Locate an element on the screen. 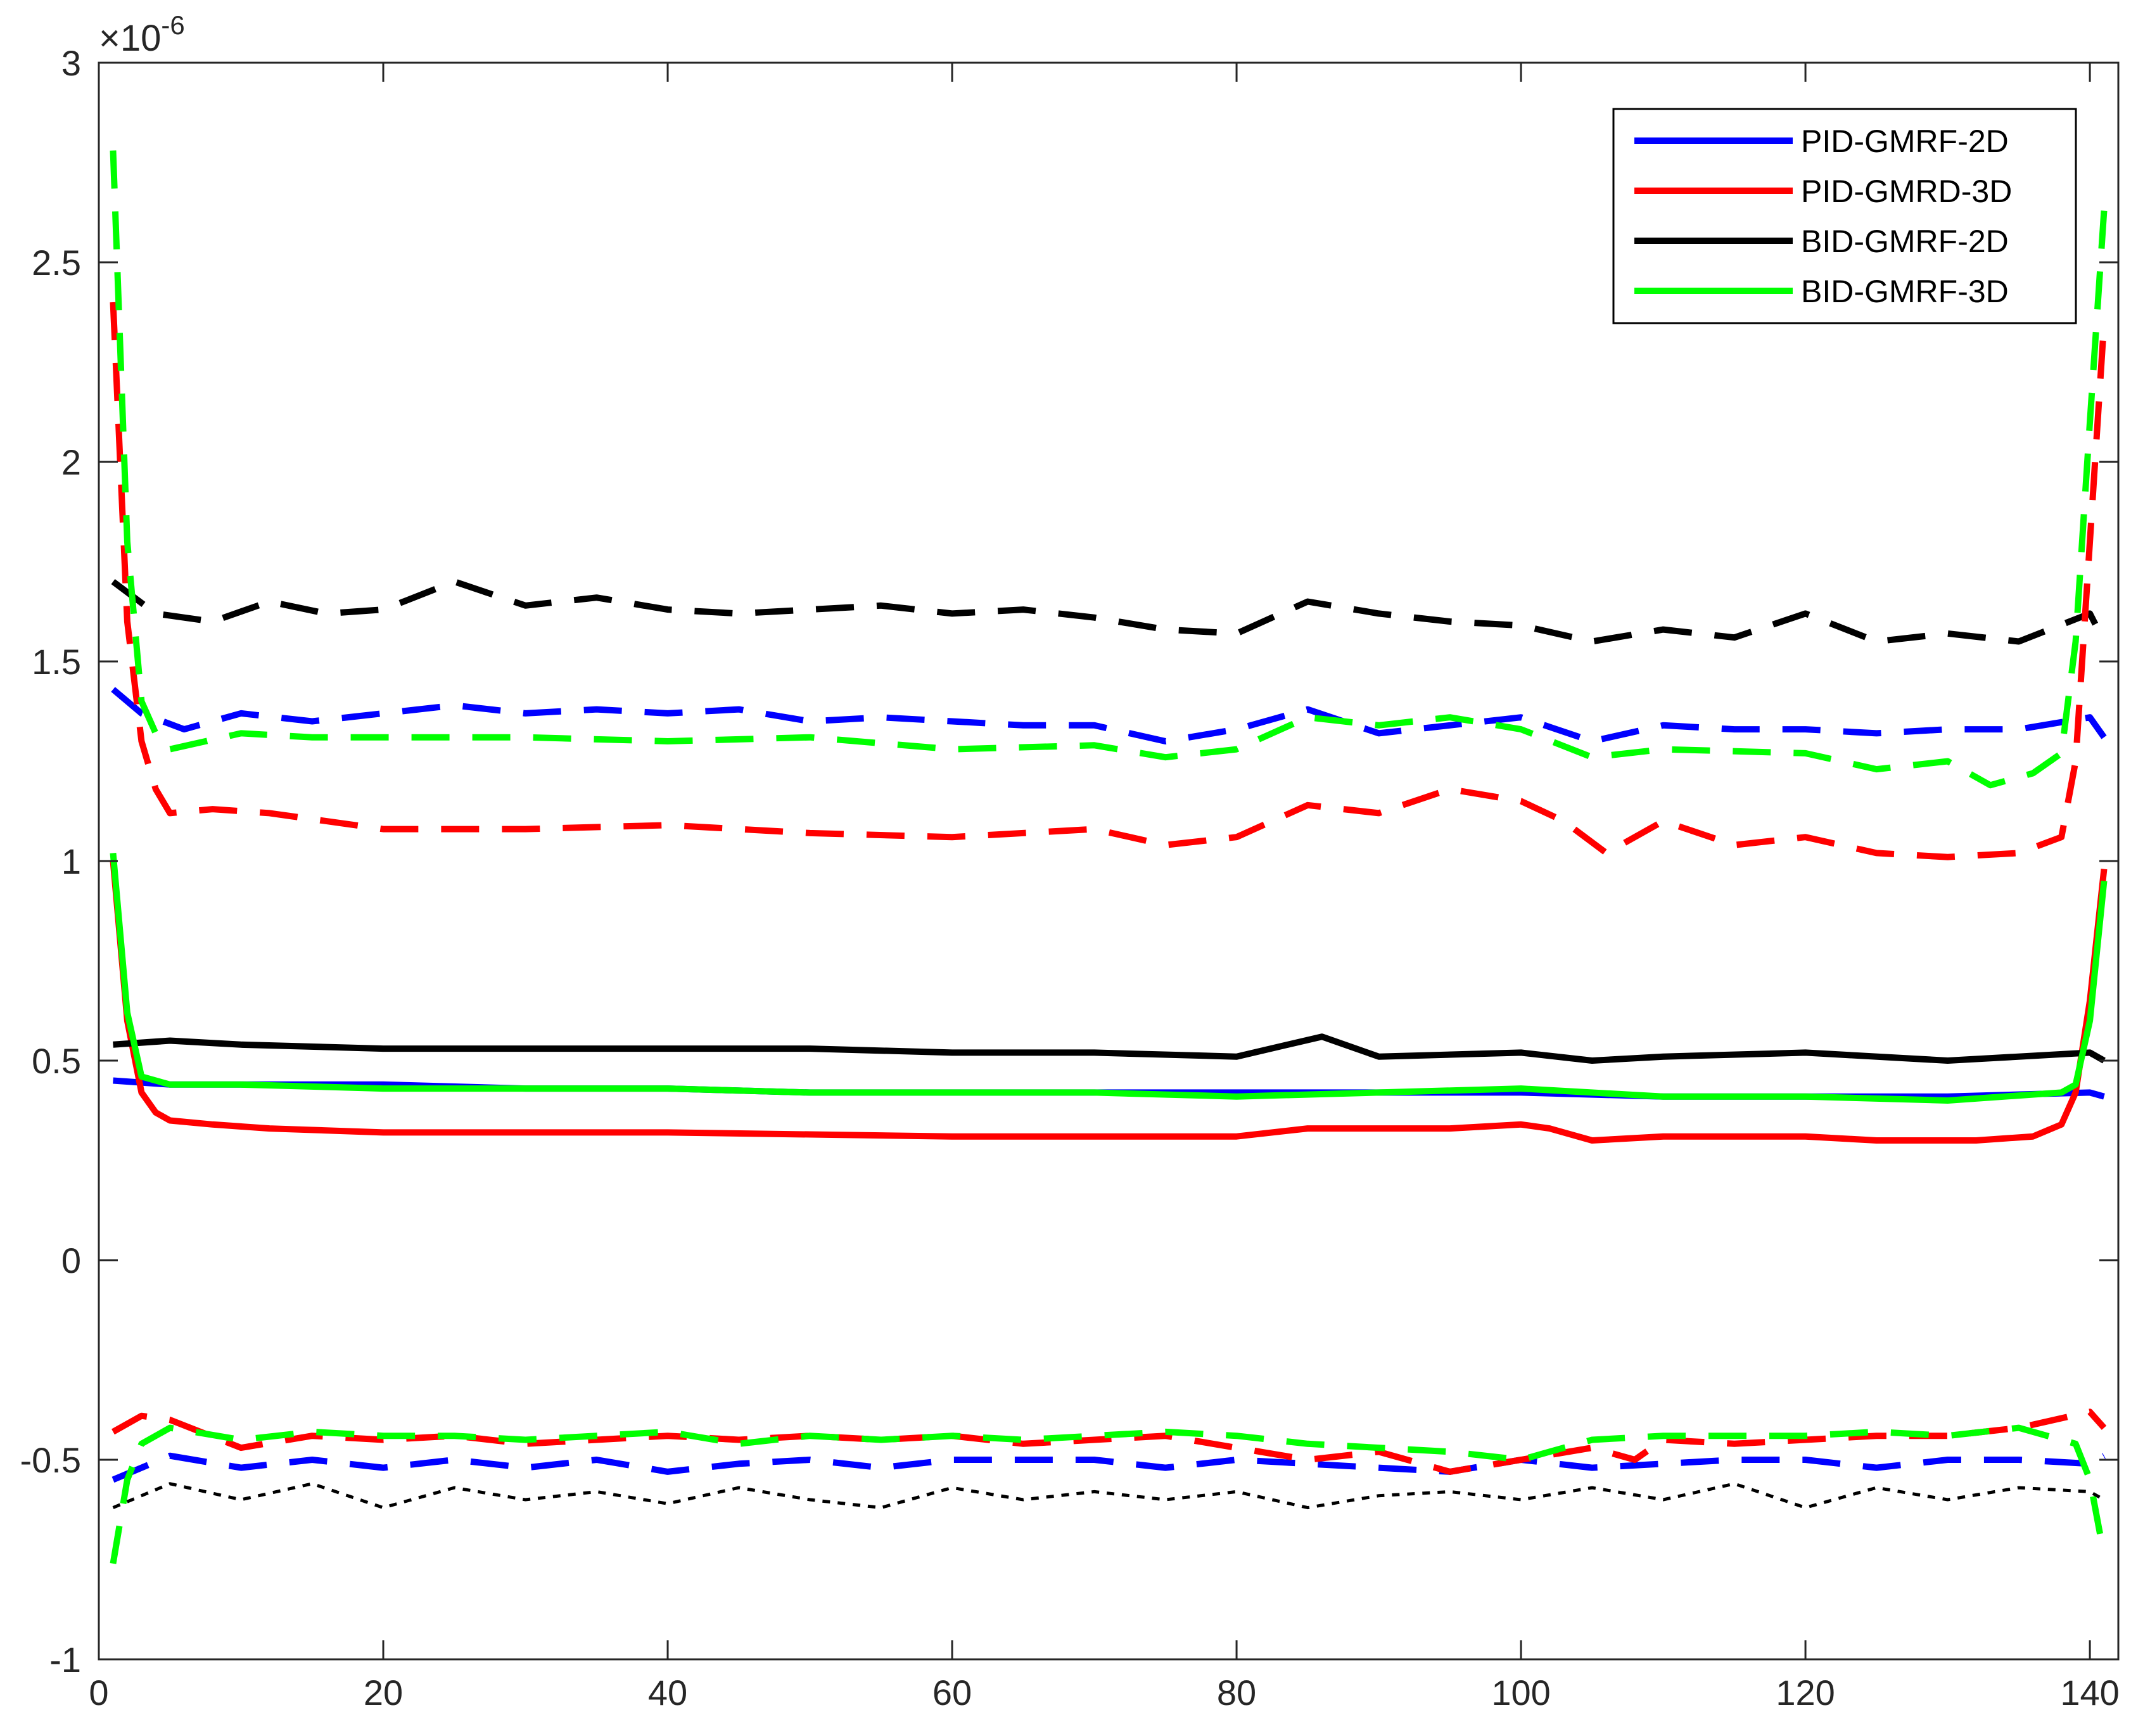 The width and height of the screenshot is (2131, 1736). y-tick-label-1.5: 1.5 is located at coordinates (56, 662).